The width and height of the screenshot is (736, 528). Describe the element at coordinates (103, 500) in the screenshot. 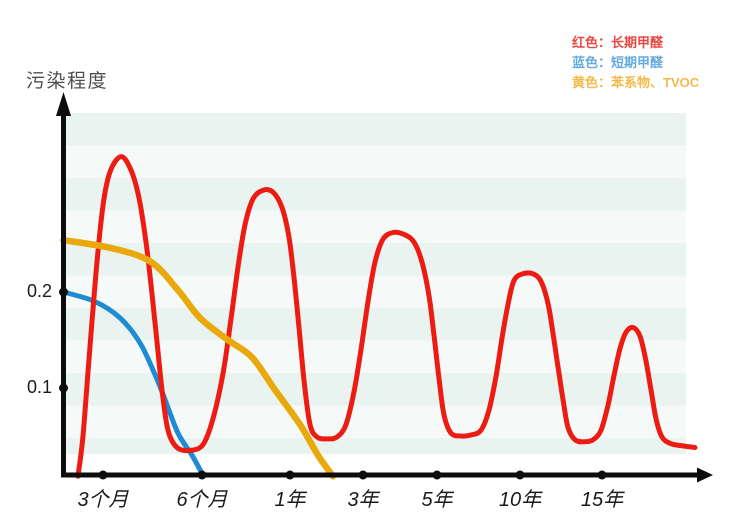

I see `x-tick-label-3m: 3个月` at that location.